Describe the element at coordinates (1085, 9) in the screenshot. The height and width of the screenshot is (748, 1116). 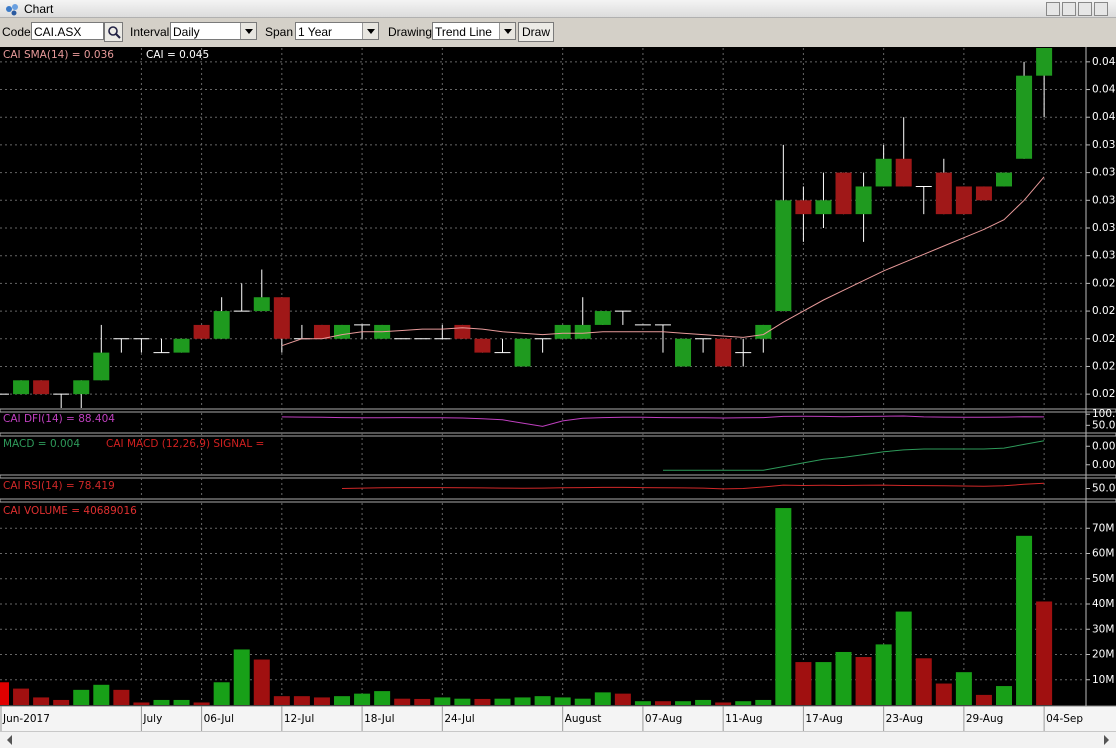
I see `restore-button` at that location.